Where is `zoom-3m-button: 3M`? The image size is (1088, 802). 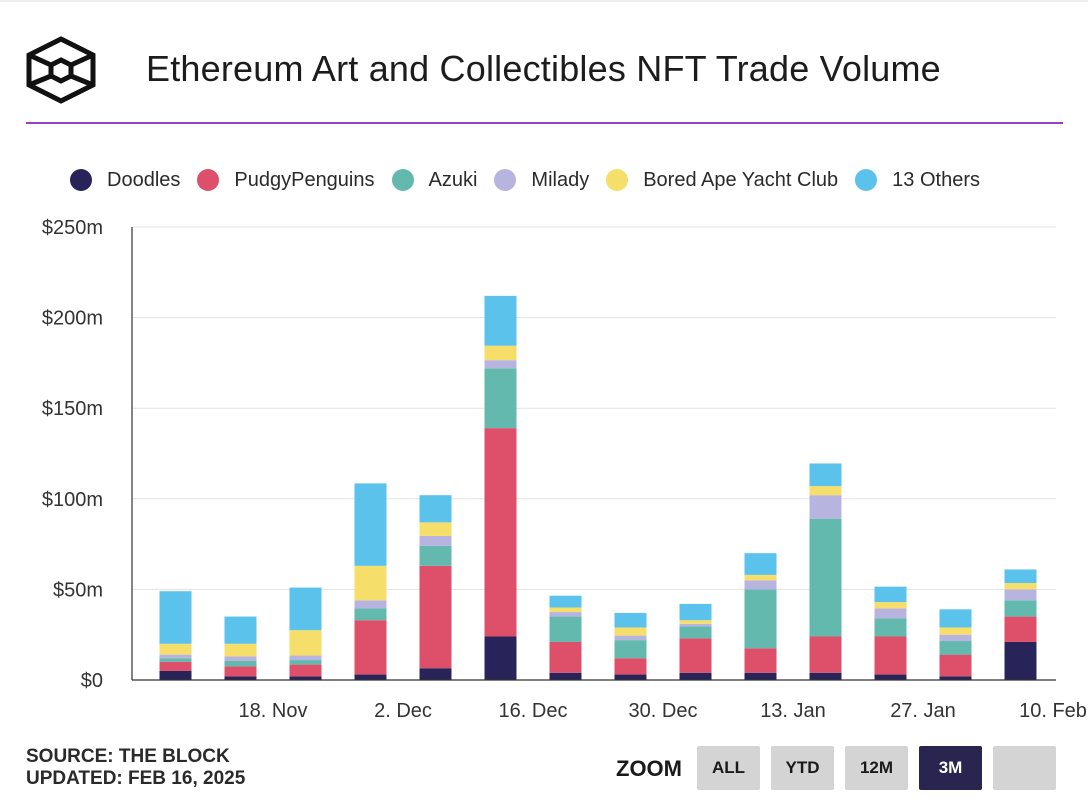 zoom-3m-button: 3M is located at coordinates (950, 768).